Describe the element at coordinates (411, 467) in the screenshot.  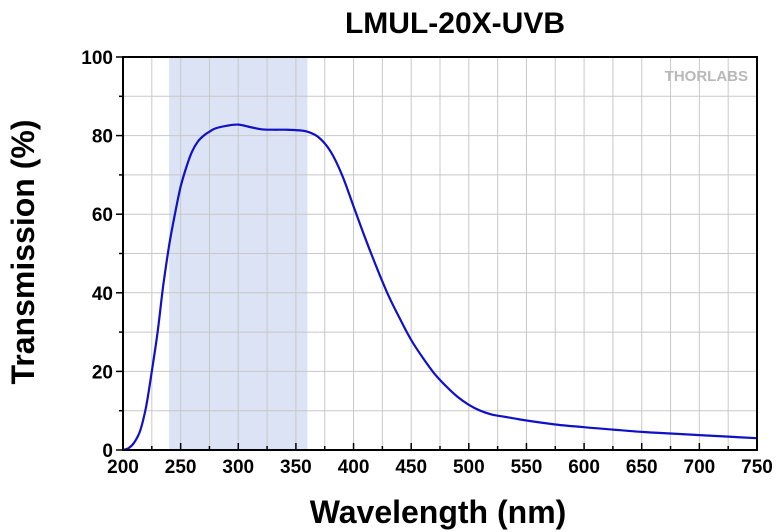
I see `x-tick-label: 450` at that location.